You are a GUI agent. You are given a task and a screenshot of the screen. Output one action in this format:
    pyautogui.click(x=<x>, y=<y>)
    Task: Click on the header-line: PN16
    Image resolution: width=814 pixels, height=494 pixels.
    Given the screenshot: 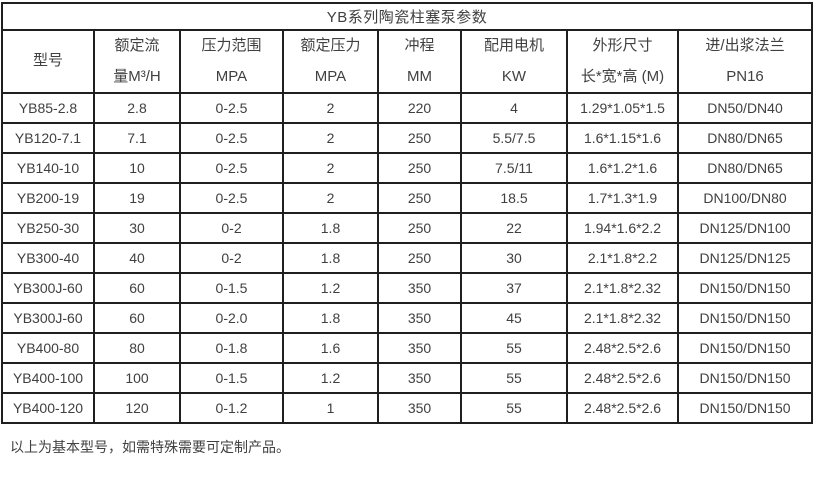 What is the action you would take?
    pyautogui.click(x=745, y=76)
    